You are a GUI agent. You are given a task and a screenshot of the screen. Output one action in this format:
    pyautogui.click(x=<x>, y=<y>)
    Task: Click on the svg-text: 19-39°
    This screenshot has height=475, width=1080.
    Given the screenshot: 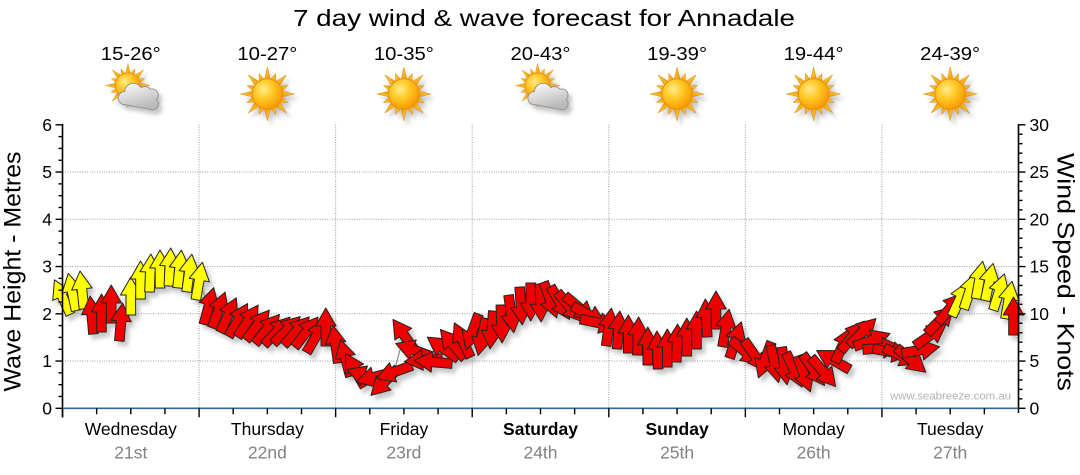 What is the action you would take?
    pyautogui.click(x=677, y=54)
    